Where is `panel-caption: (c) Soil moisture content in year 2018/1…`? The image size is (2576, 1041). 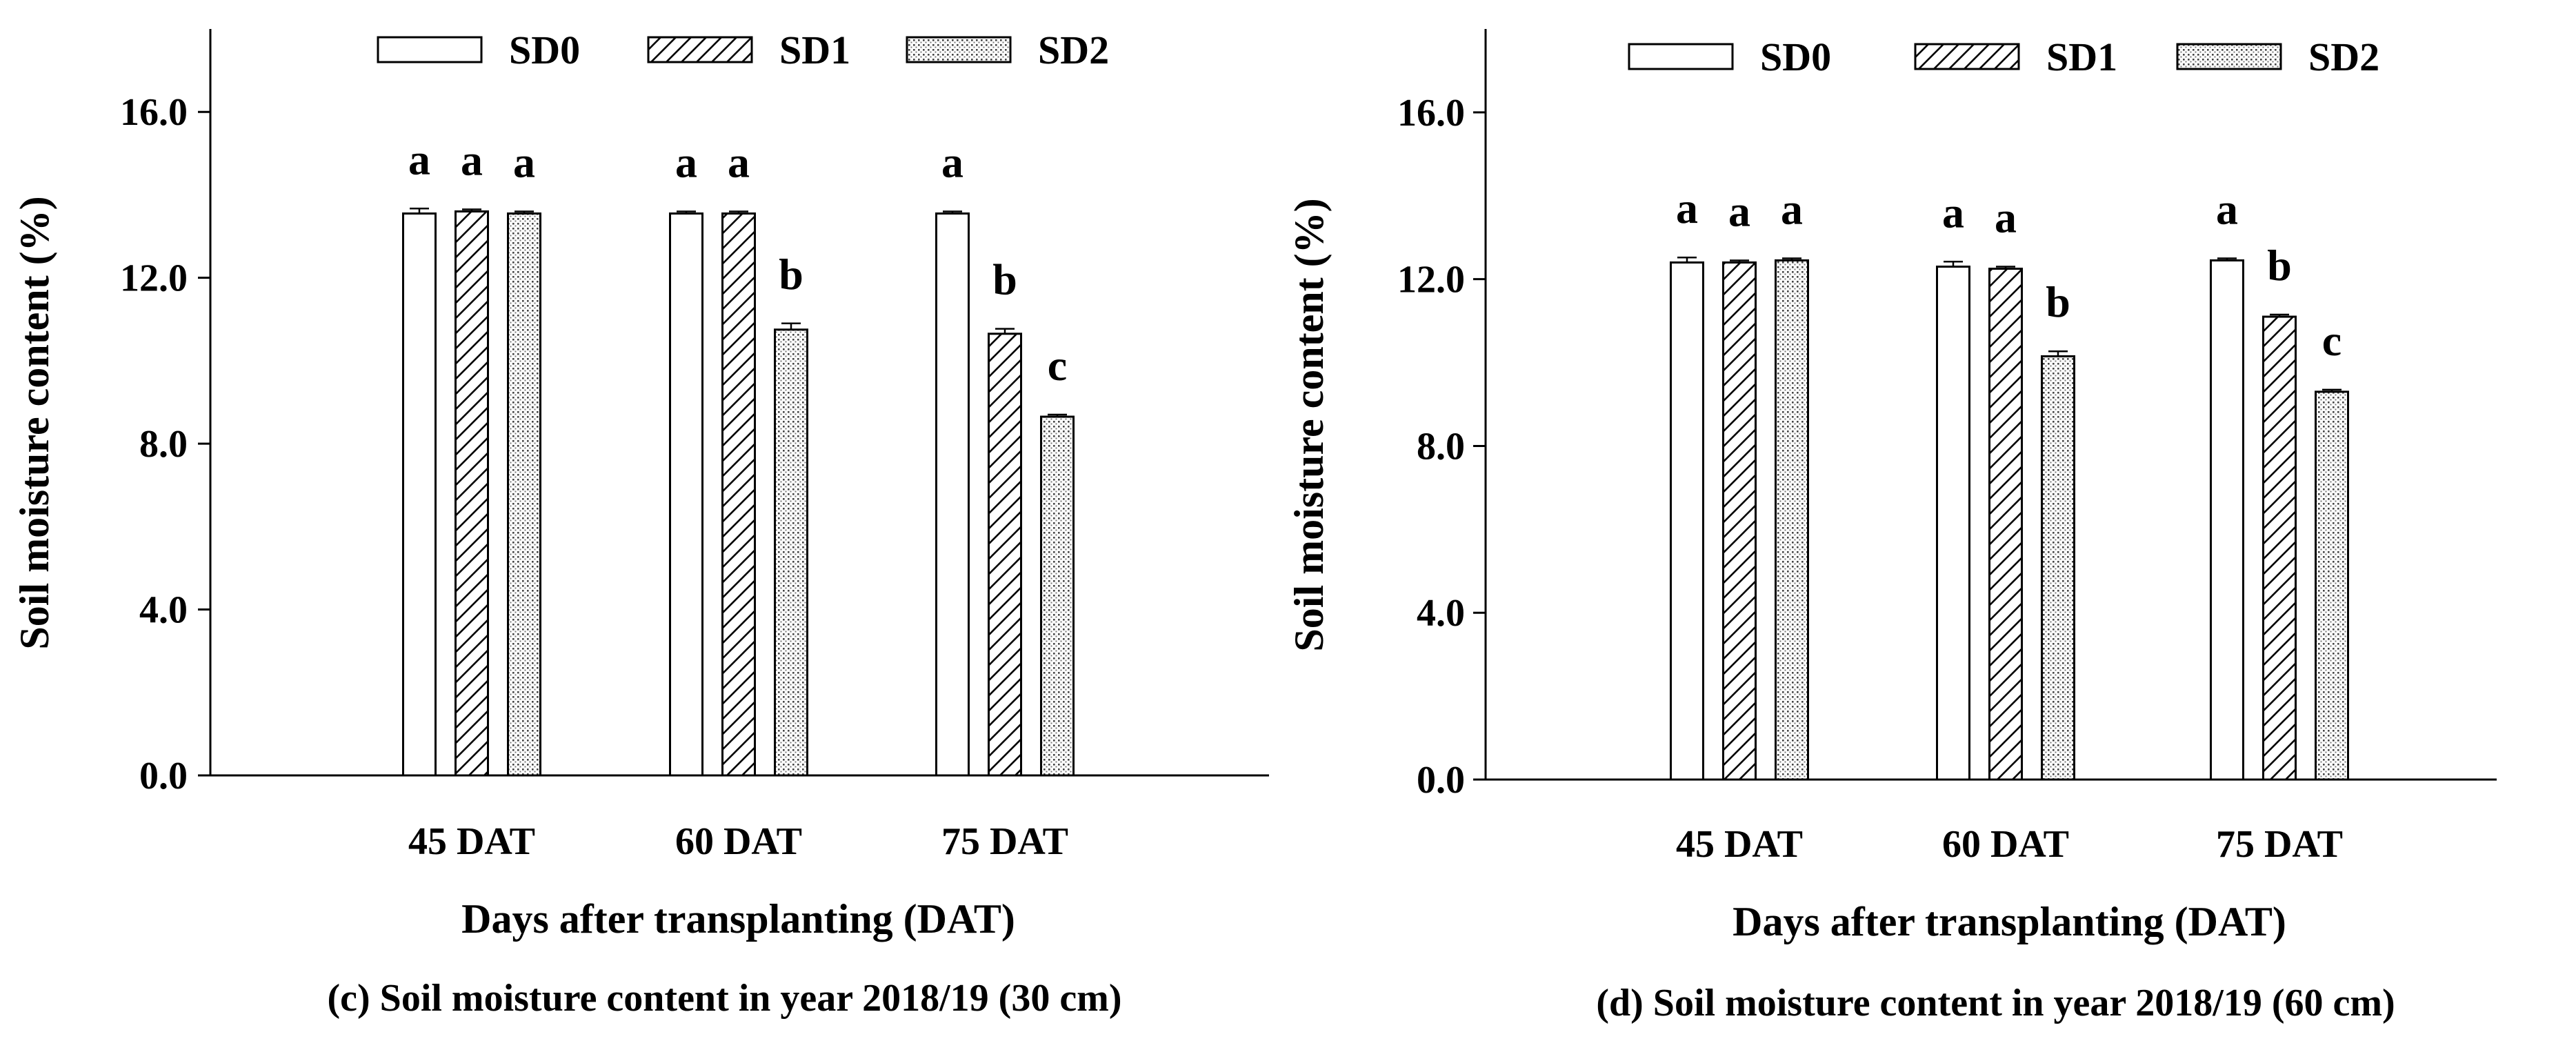
panel-caption: (c) Soil moisture content in year 2018/1… is located at coordinates (725, 998).